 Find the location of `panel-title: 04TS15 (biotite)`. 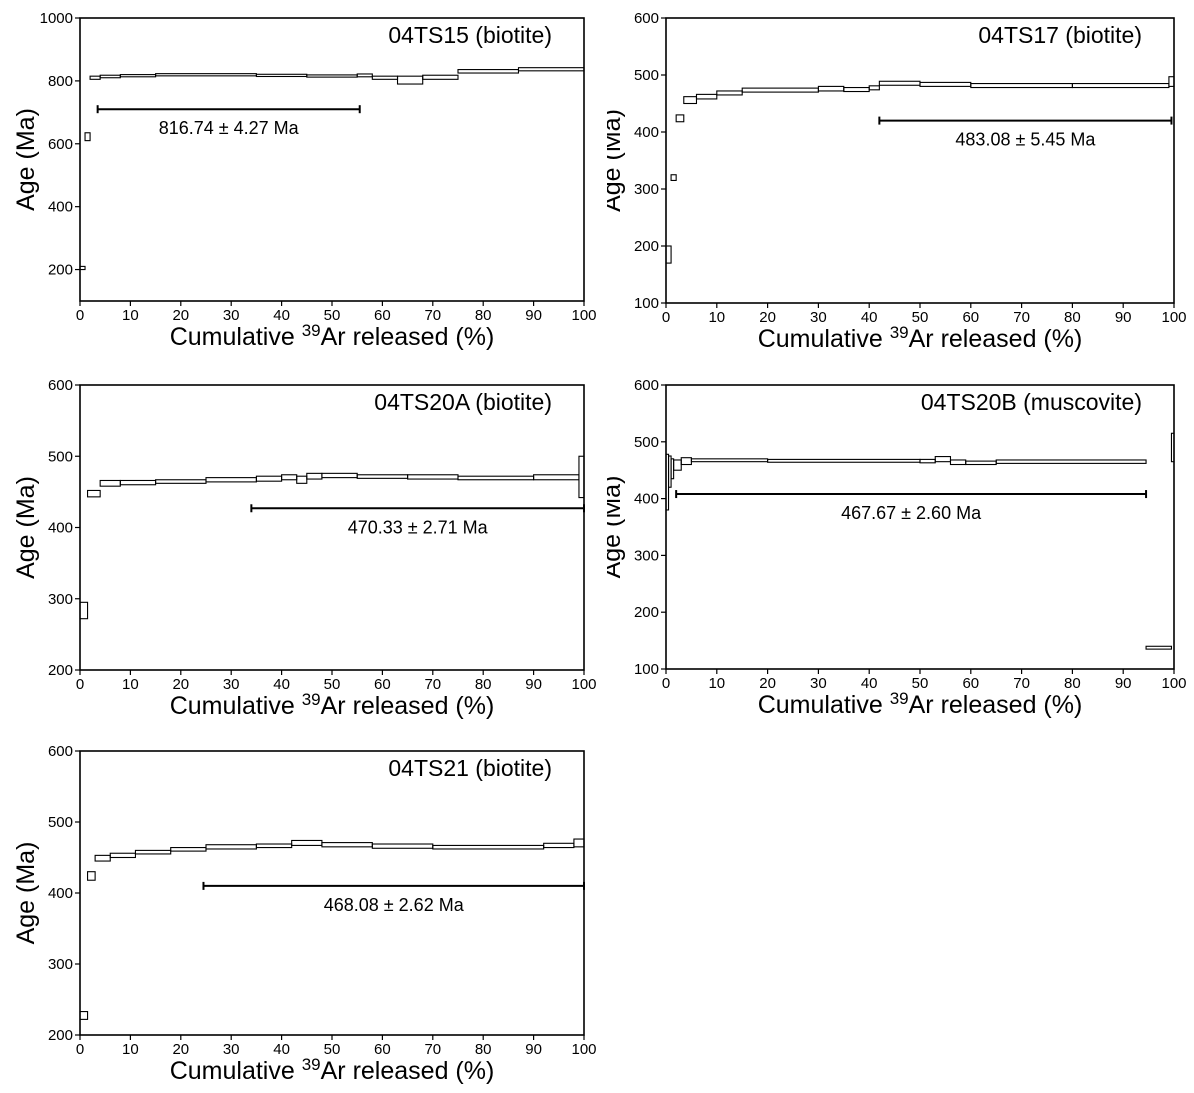

panel-title: 04TS15 (biotite) is located at coordinates (470, 35).